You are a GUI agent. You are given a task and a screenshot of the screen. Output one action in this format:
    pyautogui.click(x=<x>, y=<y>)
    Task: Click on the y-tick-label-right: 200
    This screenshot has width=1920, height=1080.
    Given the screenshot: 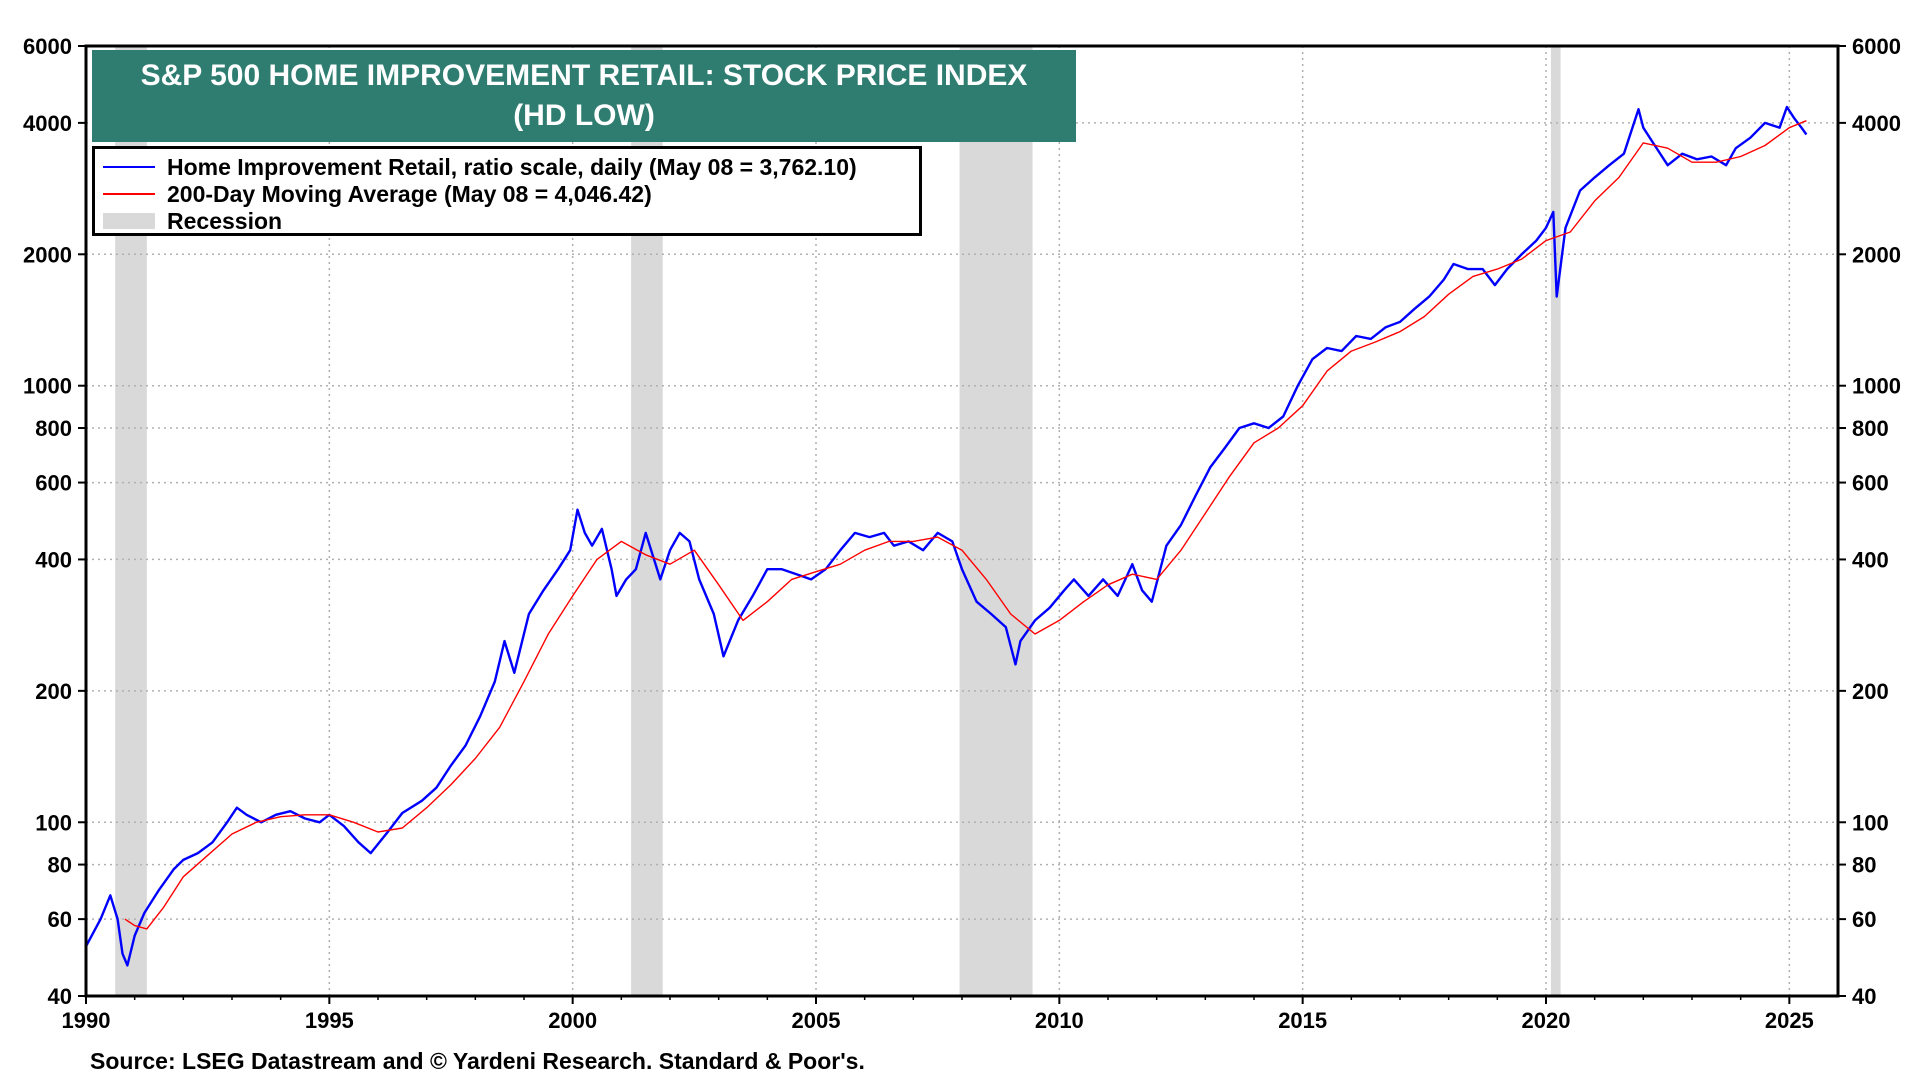 What is the action you would take?
    pyautogui.click(x=1870, y=691)
    